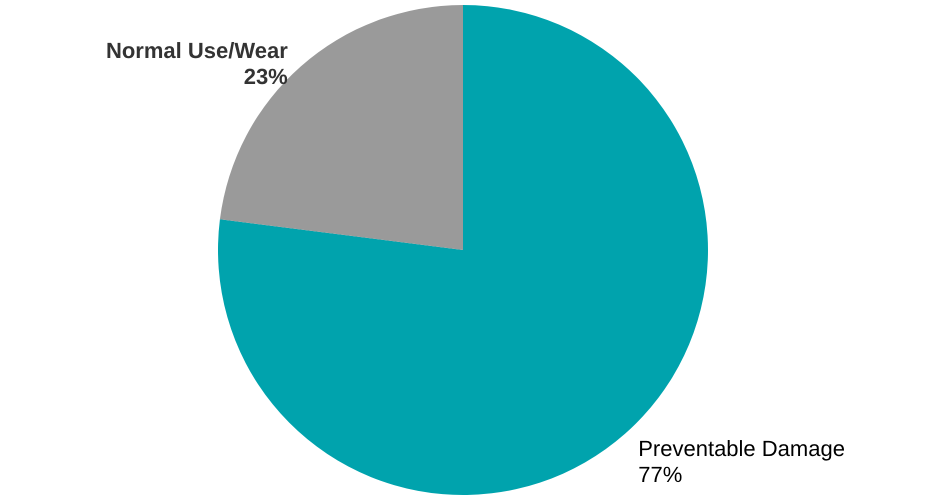  I want to click on slice-label: Normal Use/Wear, so click(197, 51).